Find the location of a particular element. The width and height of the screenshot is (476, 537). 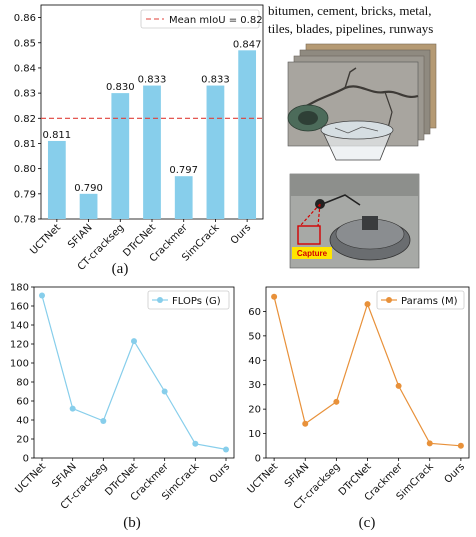

bar-crackmer is located at coordinates (183, 197).